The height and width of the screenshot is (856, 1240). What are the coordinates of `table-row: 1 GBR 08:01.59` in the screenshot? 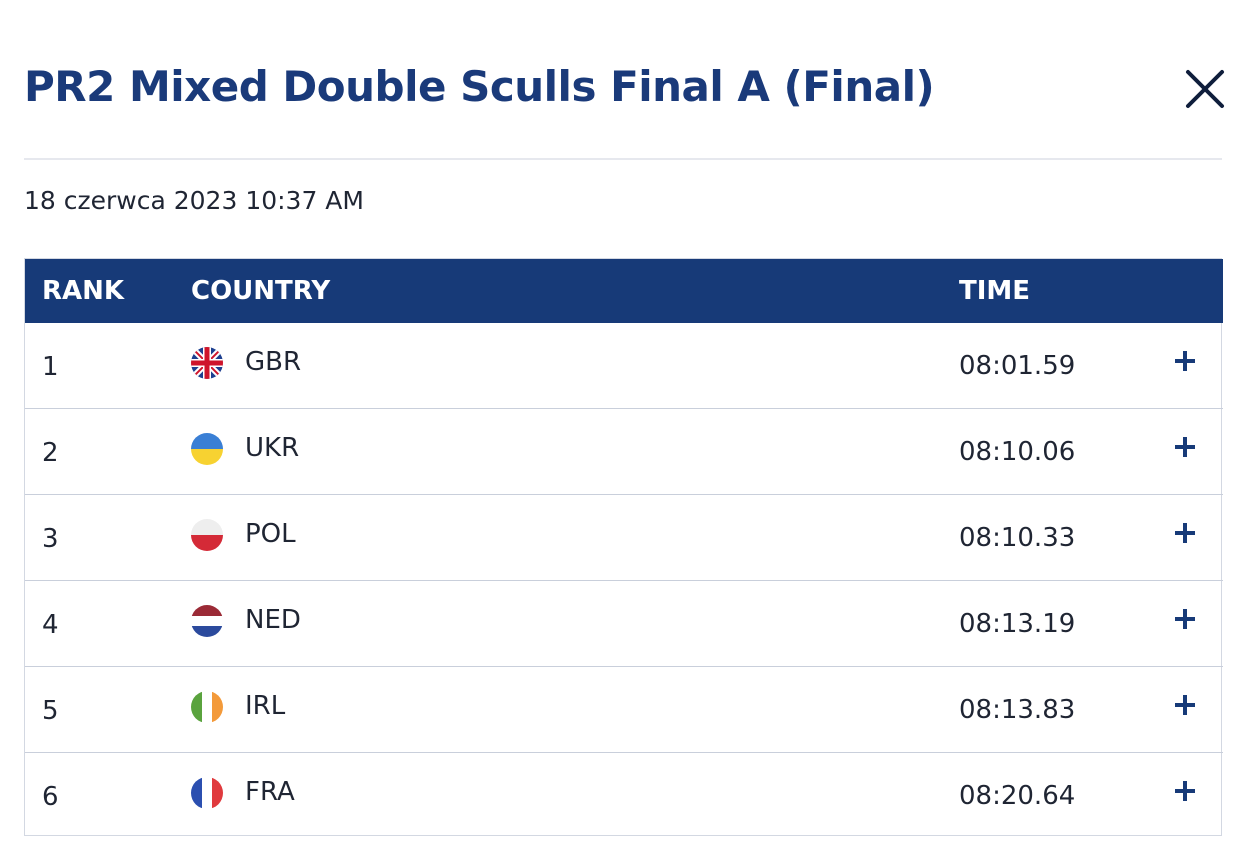 It's located at (624, 366).